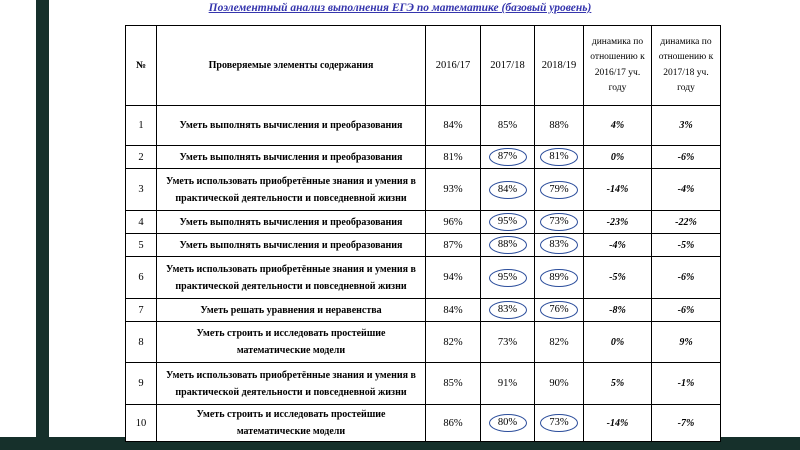 The image size is (800, 450). I want to click on cell-pct-2018-19: 82%, so click(559, 342).